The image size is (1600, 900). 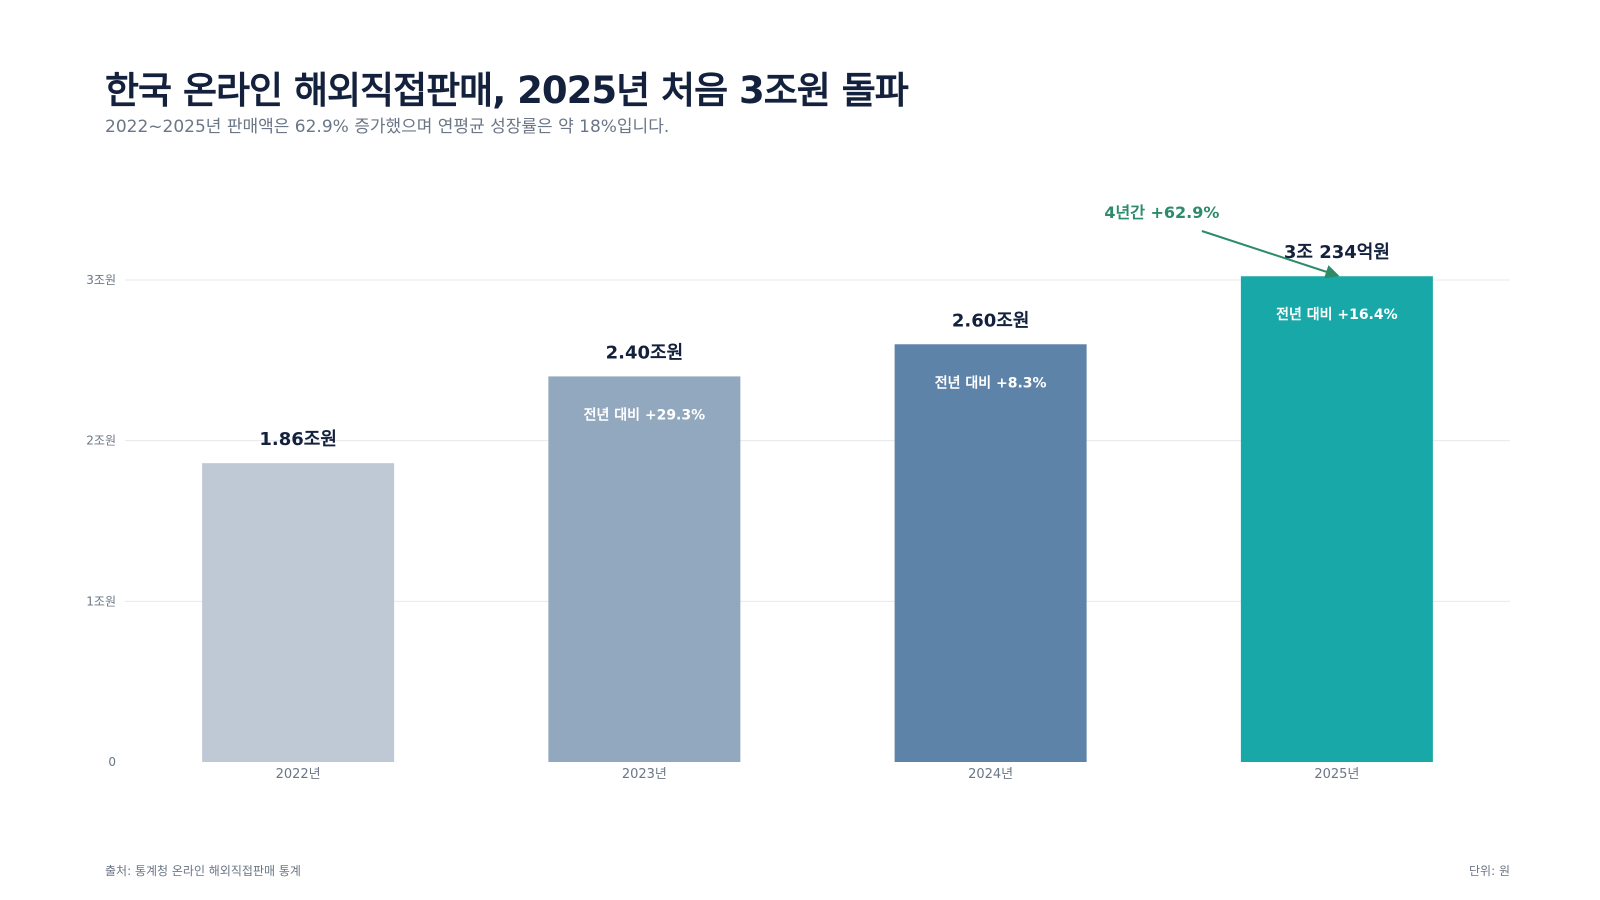 What do you see at coordinates (101, 441) in the screenshot?
I see `y-tick-label: 2조원` at bounding box center [101, 441].